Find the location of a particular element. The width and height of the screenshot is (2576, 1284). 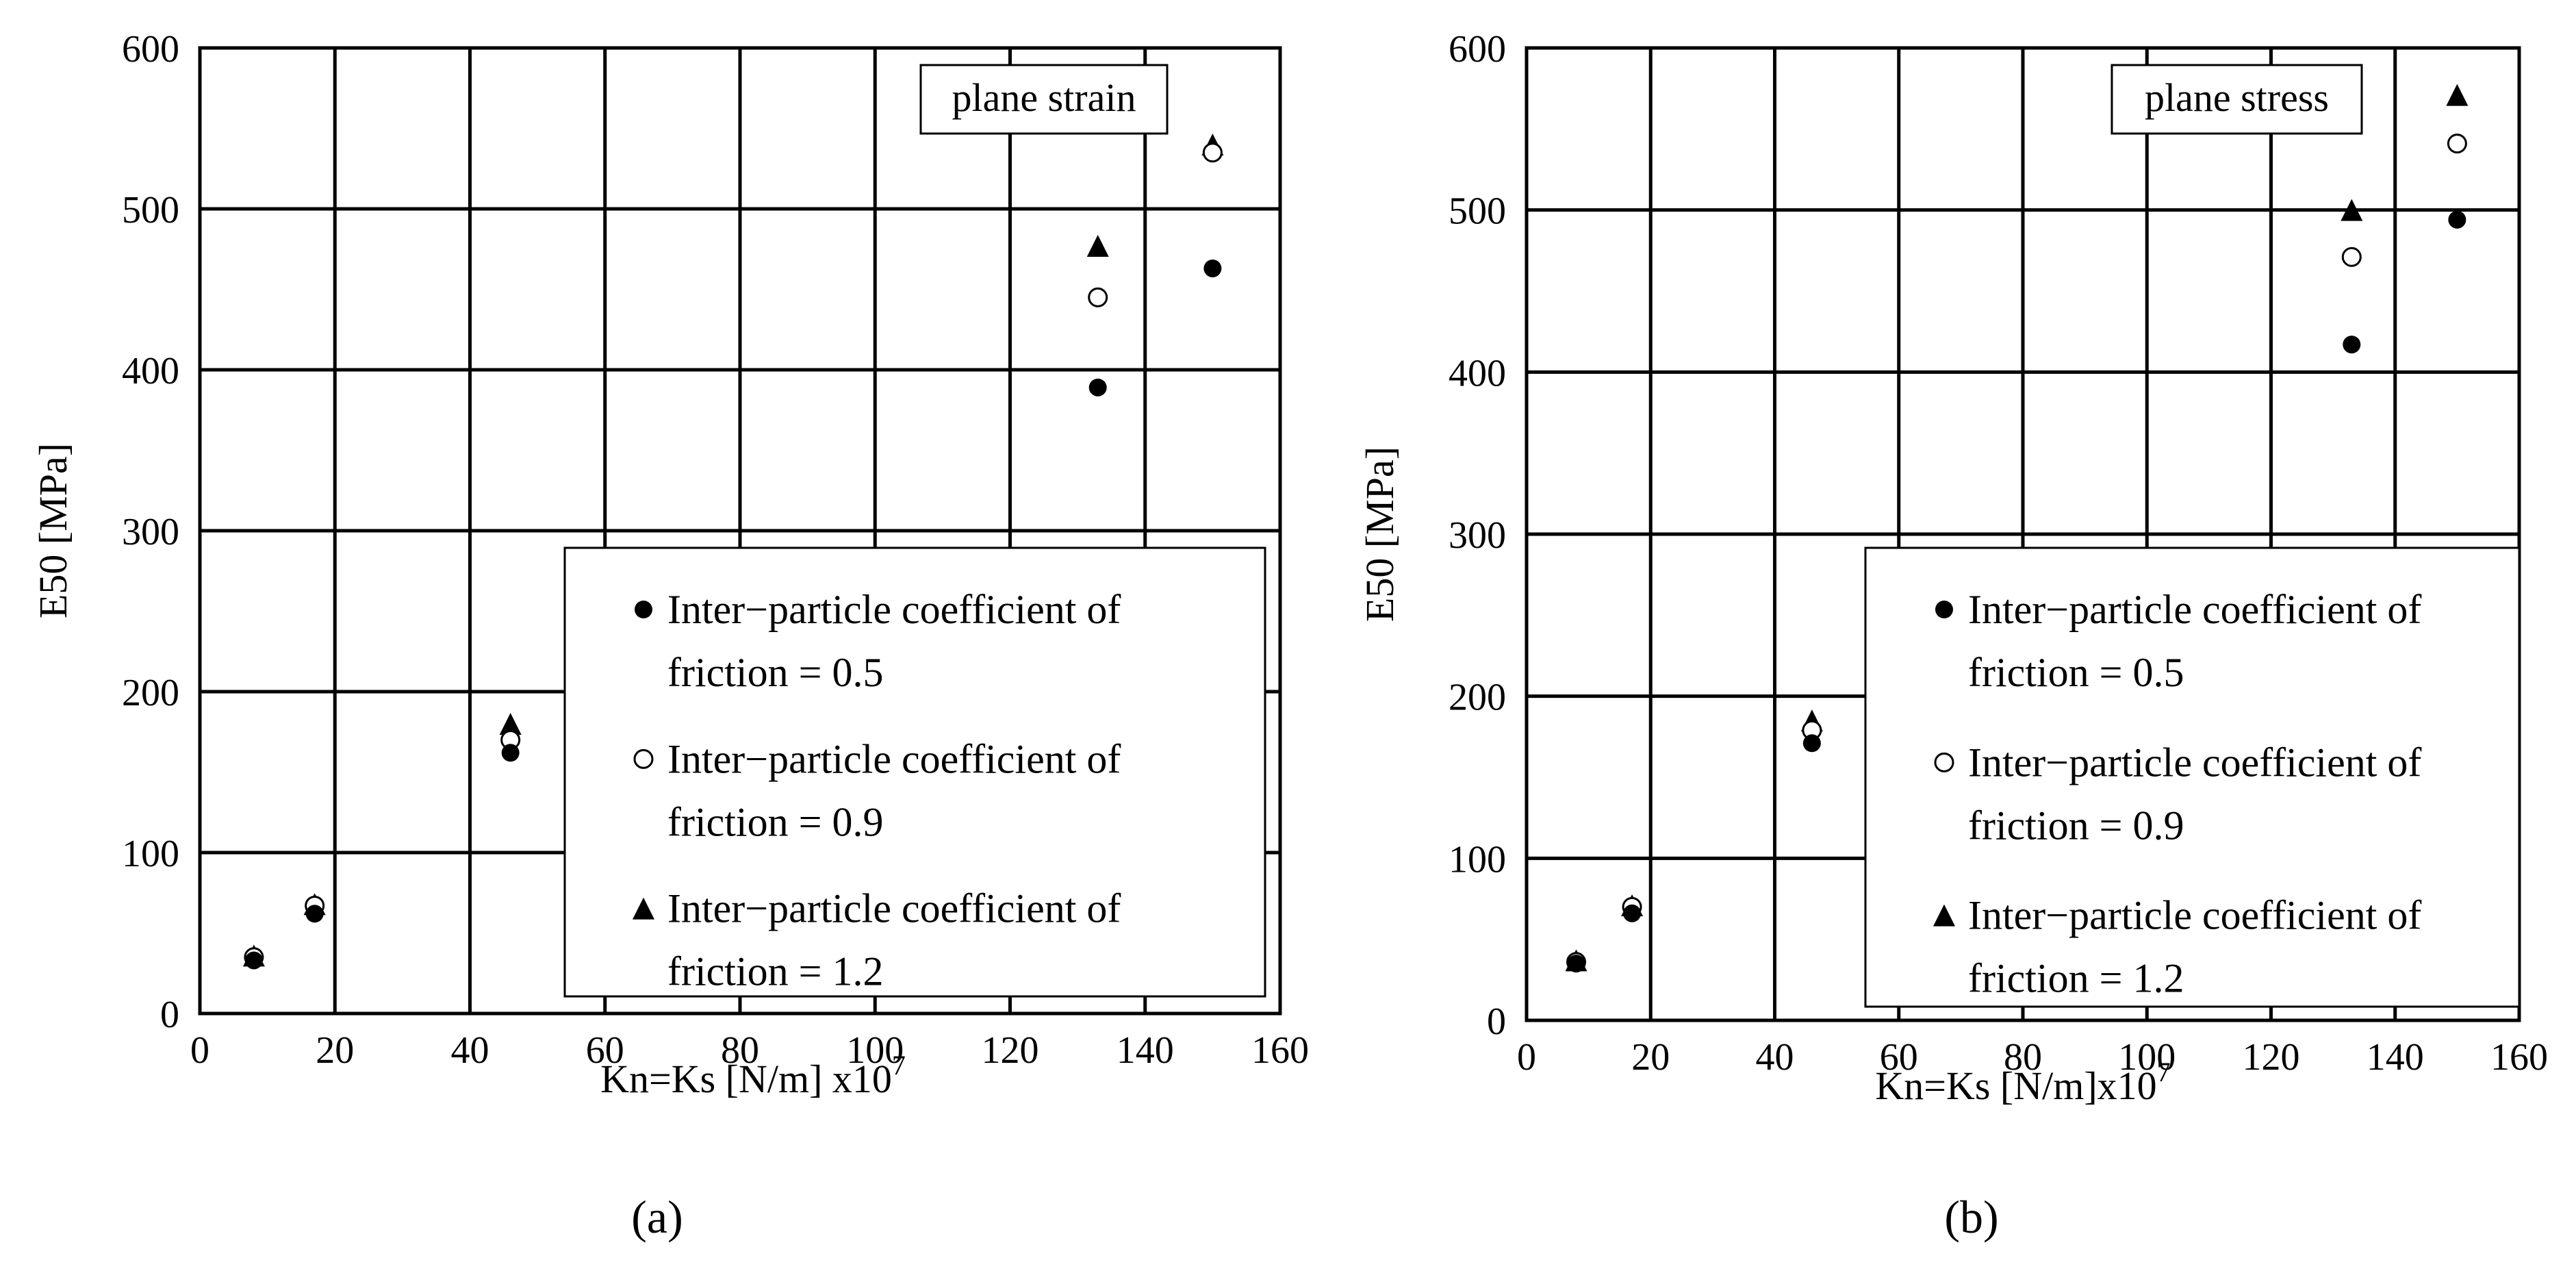

condition-tag-label: plane stress is located at coordinates (2237, 97).